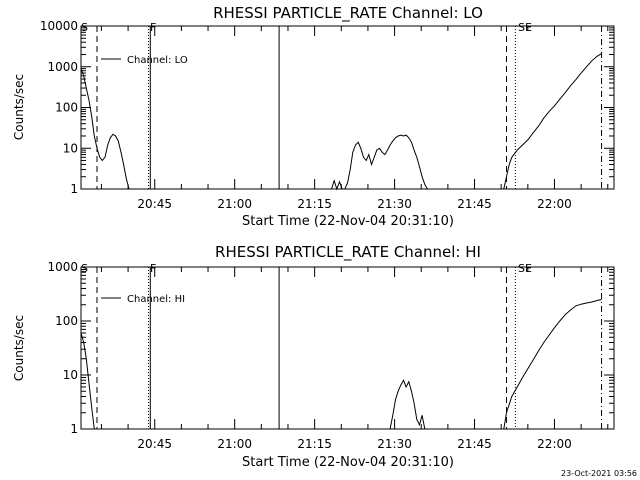 The width and height of the screenshot is (640, 480). I want to click on y-tick-label: 10000, so click(59, 26).